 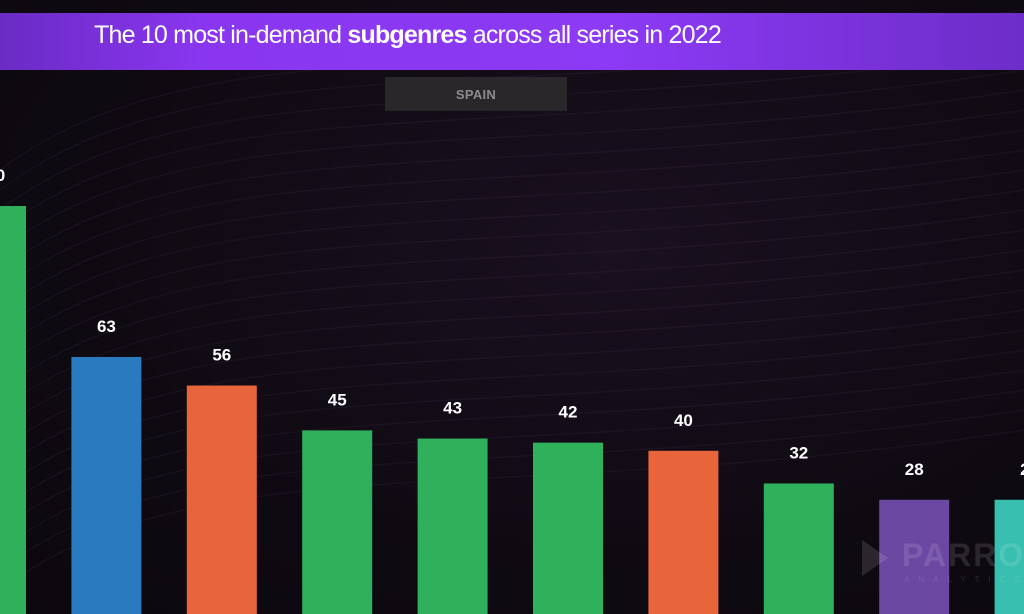 What do you see at coordinates (914, 469) in the screenshot?
I see `bar-value-label-9: 28` at bounding box center [914, 469].